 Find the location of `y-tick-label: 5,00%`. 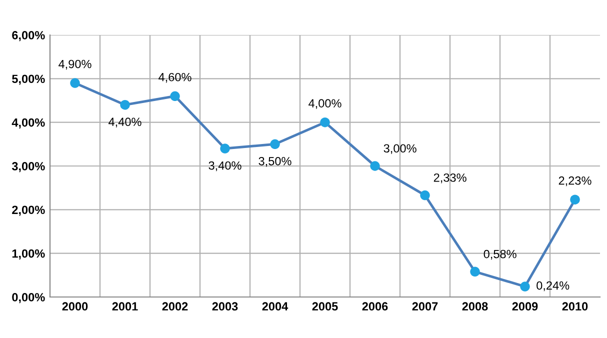

y-tick-label: 5,00% is located at coordinates (28, 79).